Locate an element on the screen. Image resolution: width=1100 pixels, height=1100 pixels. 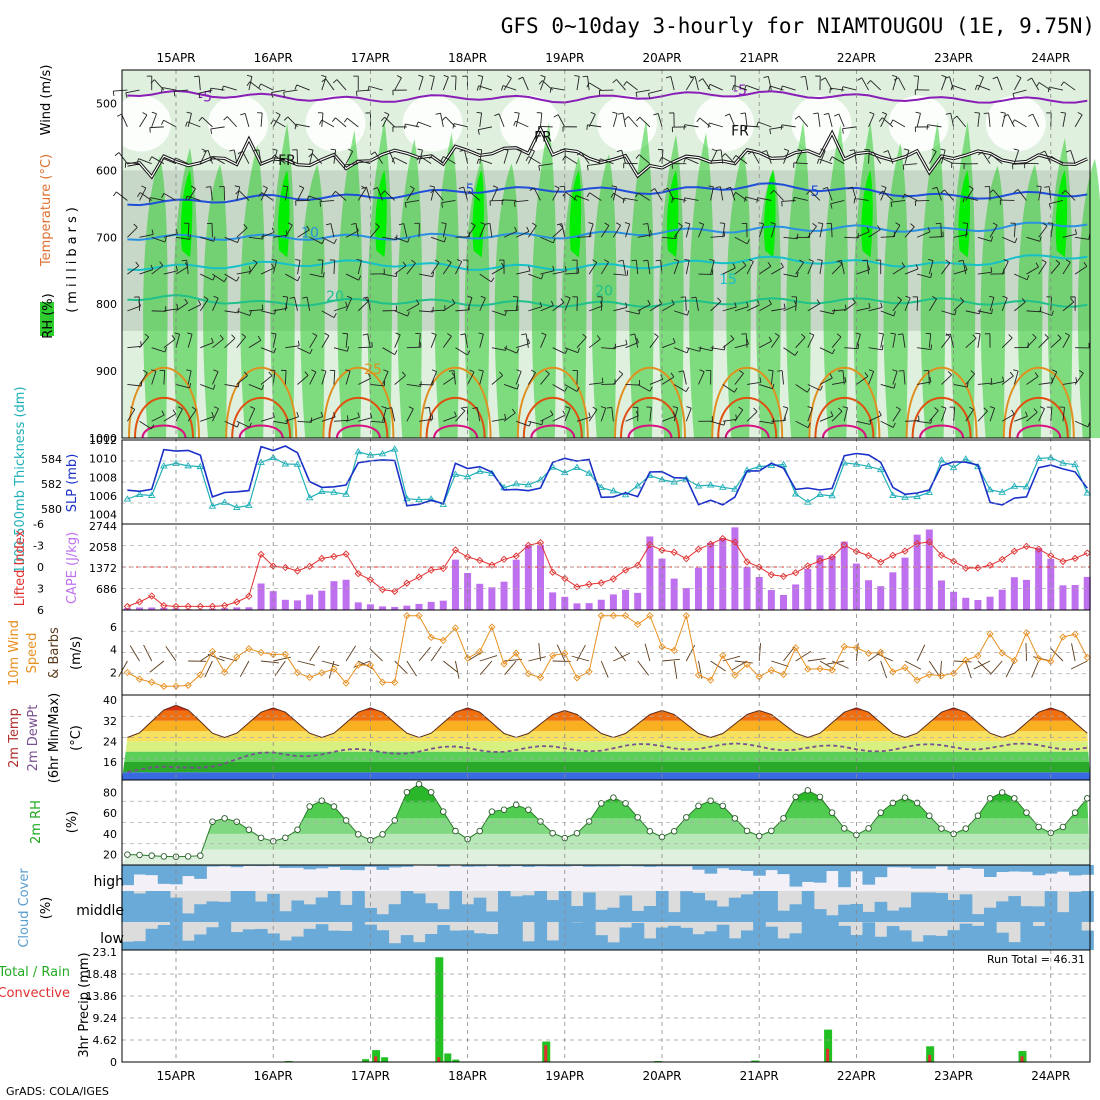
wind-panel-label-1: 10m Wind is located at coordinates (14, 653).